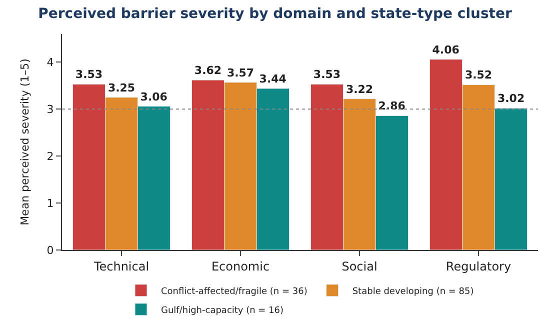 The image size is (550, 336). I want to click on x-tick-label: Social, so click(360, 266).